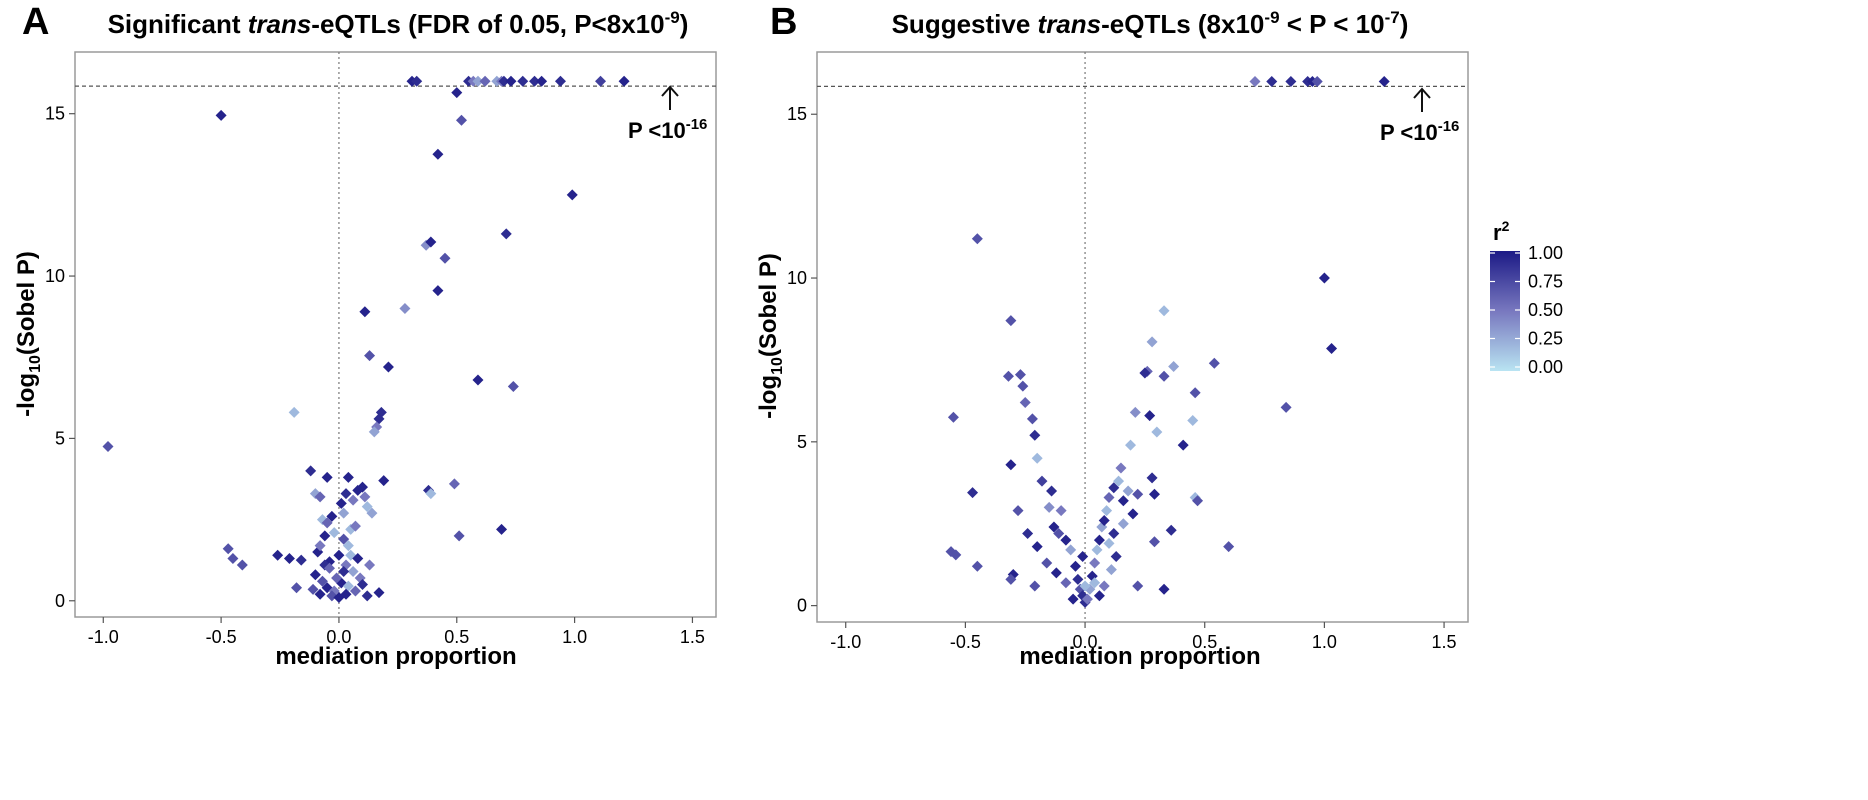  Describe the element at coordinates (1501, 231) in the screenshot. I see `legend-title: r2` at that location.